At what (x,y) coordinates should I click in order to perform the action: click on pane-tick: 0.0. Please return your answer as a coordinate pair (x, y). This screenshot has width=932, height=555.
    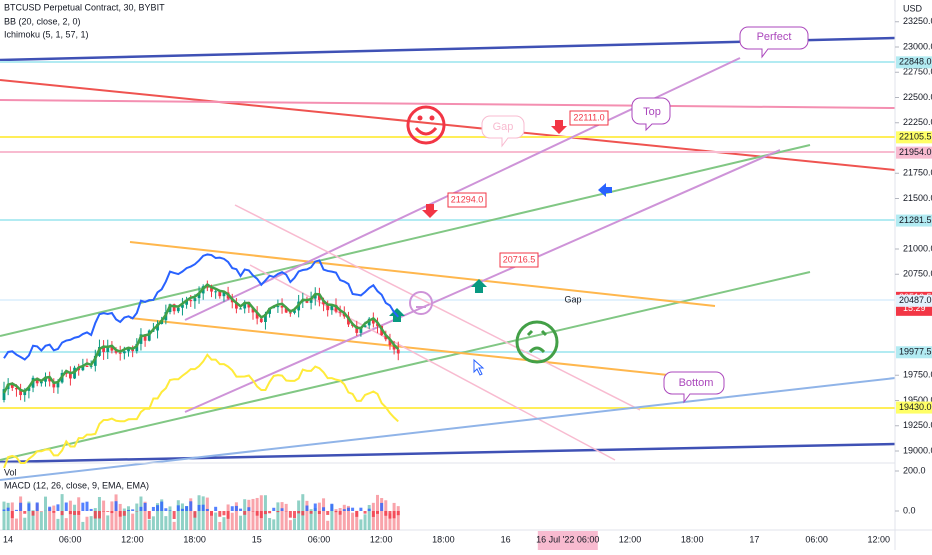
    Looking at the image, I should click on (909, 510).